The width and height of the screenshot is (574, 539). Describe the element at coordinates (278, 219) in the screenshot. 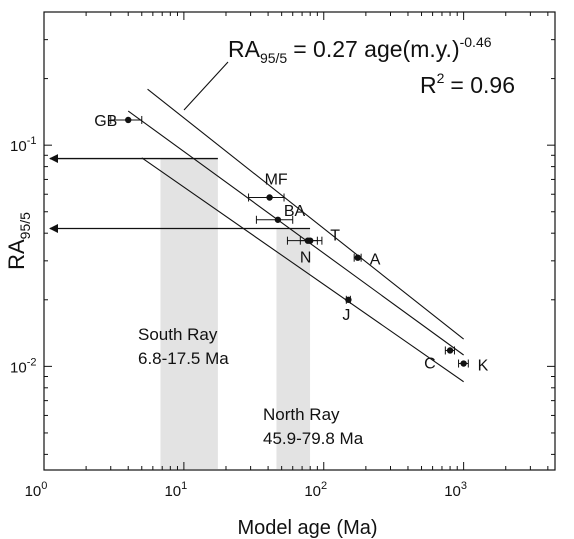

I see `data-point-BA` at that location.